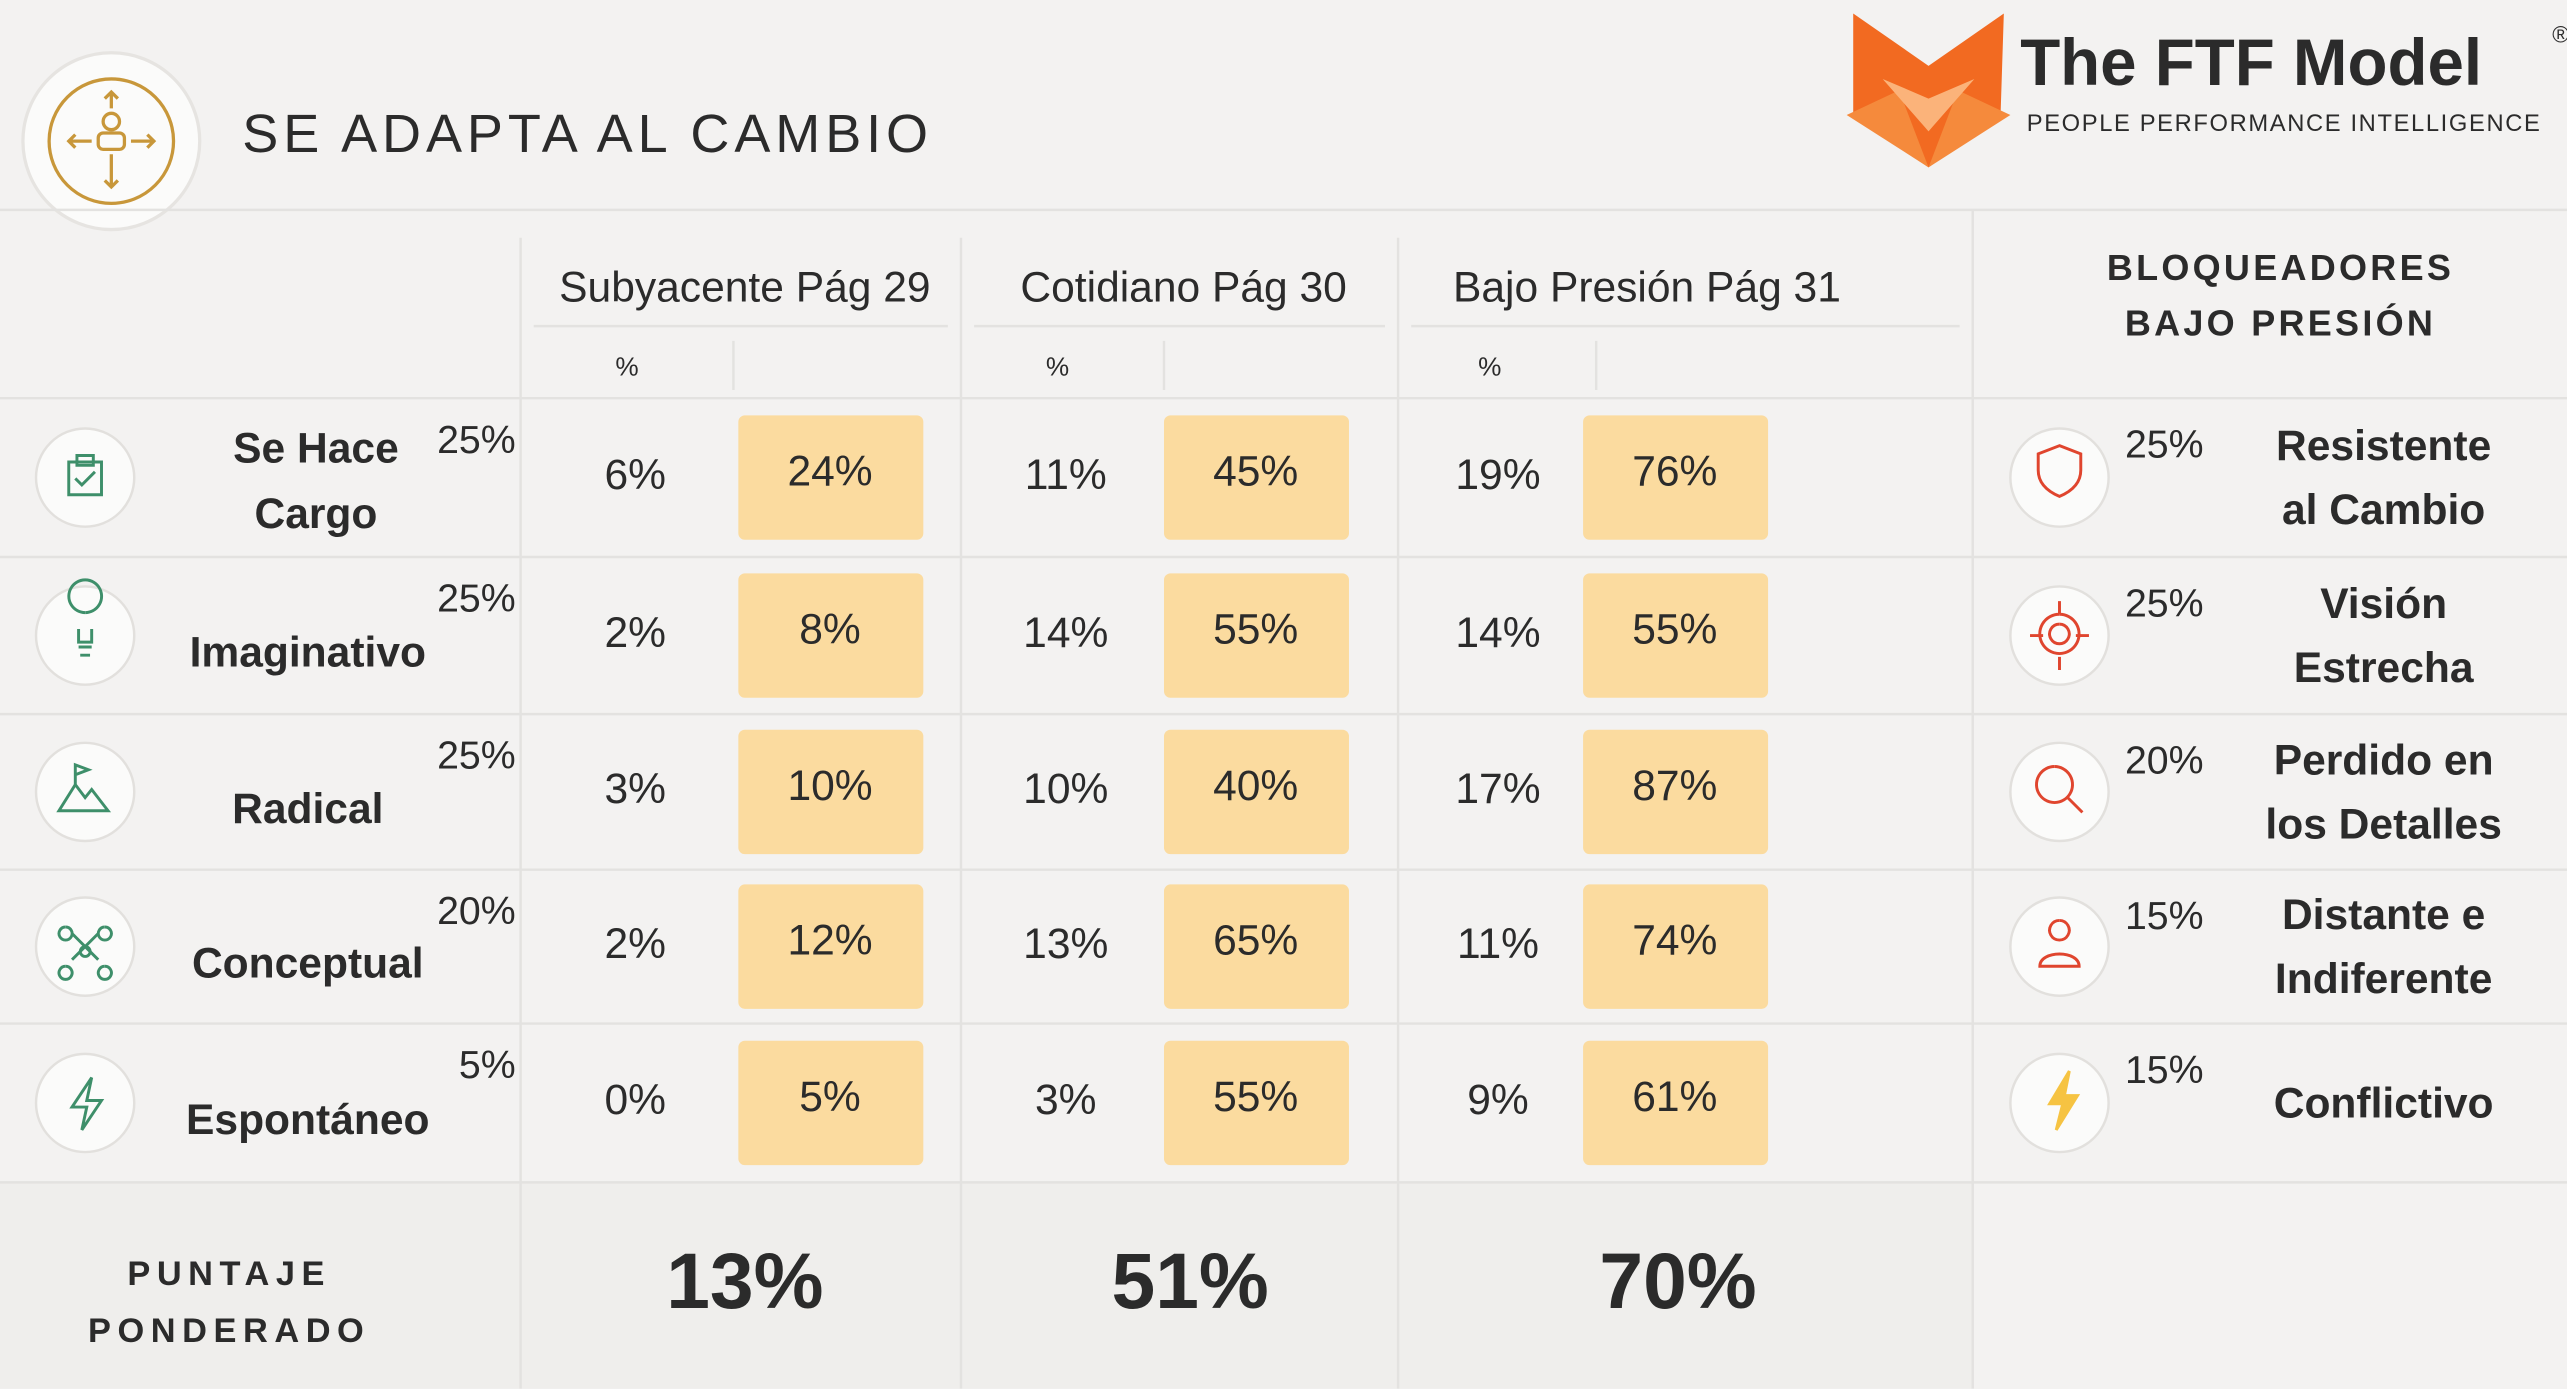  What do you see at coordinates (111, 139) in the screenshot?
I see `title-icon` at bounding box center [111, 139].